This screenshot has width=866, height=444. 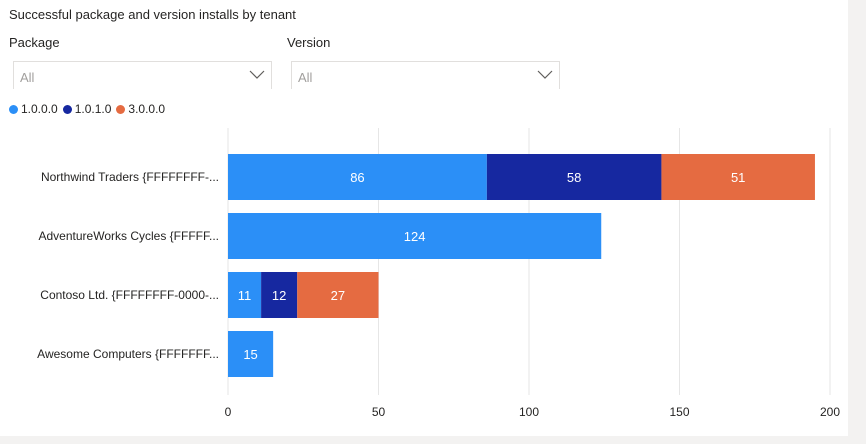 I want to click on legend-item: 1.0.1.0, so click(x=87, y=109).